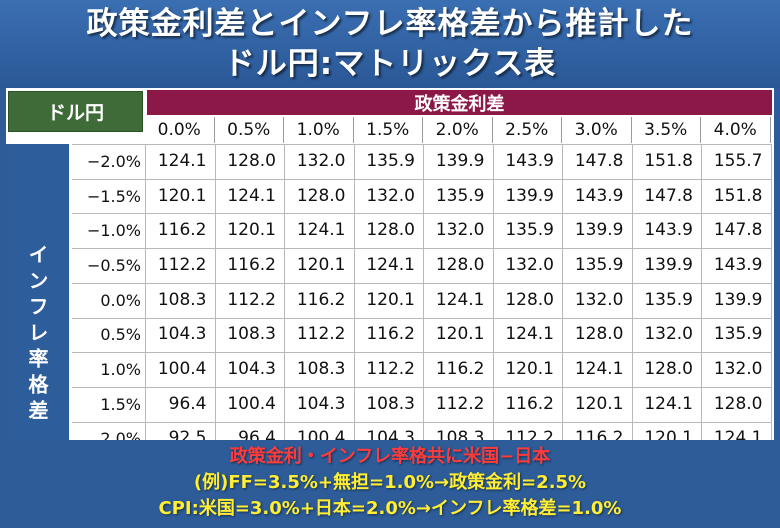 The height and width of the screenshot is (528, 780). I want to click on row-header-cell: 1.0%, so click(120, 370).